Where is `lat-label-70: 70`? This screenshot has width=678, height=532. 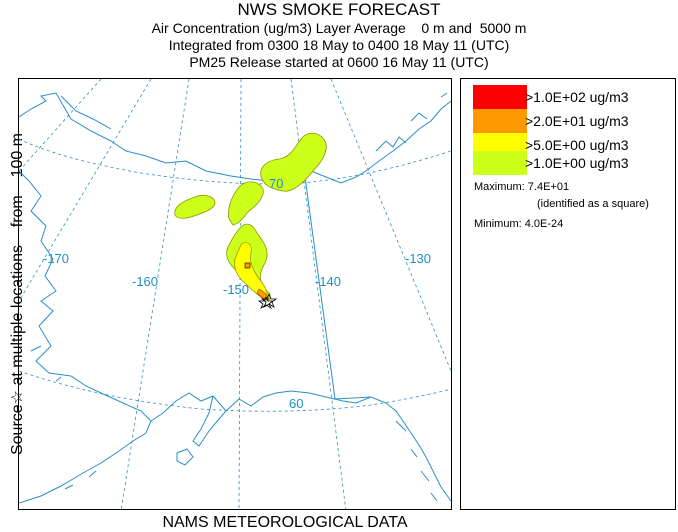 lat-label-70: 70 is located at coordinates (276, 183).